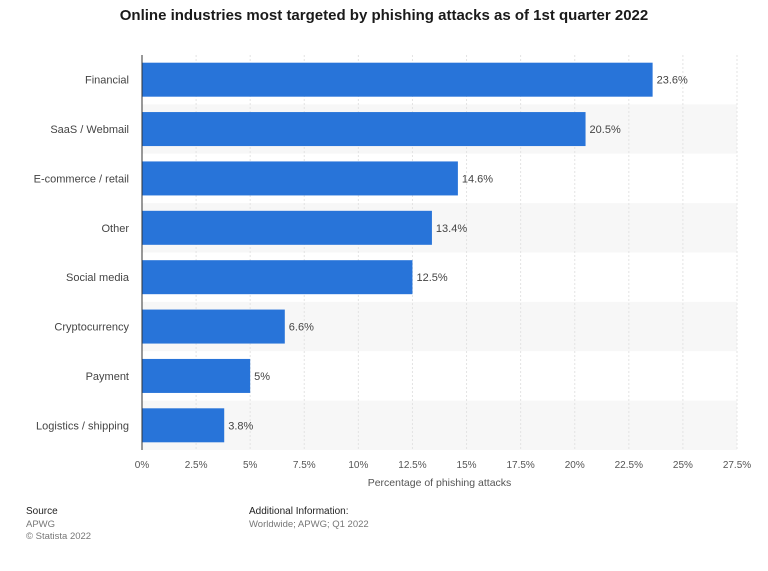 The height and width of the screenshot is (571, 768). Describe the element at coordinates (431, 278) in the screenshot. I see `value-label: 12.5%` at that location.